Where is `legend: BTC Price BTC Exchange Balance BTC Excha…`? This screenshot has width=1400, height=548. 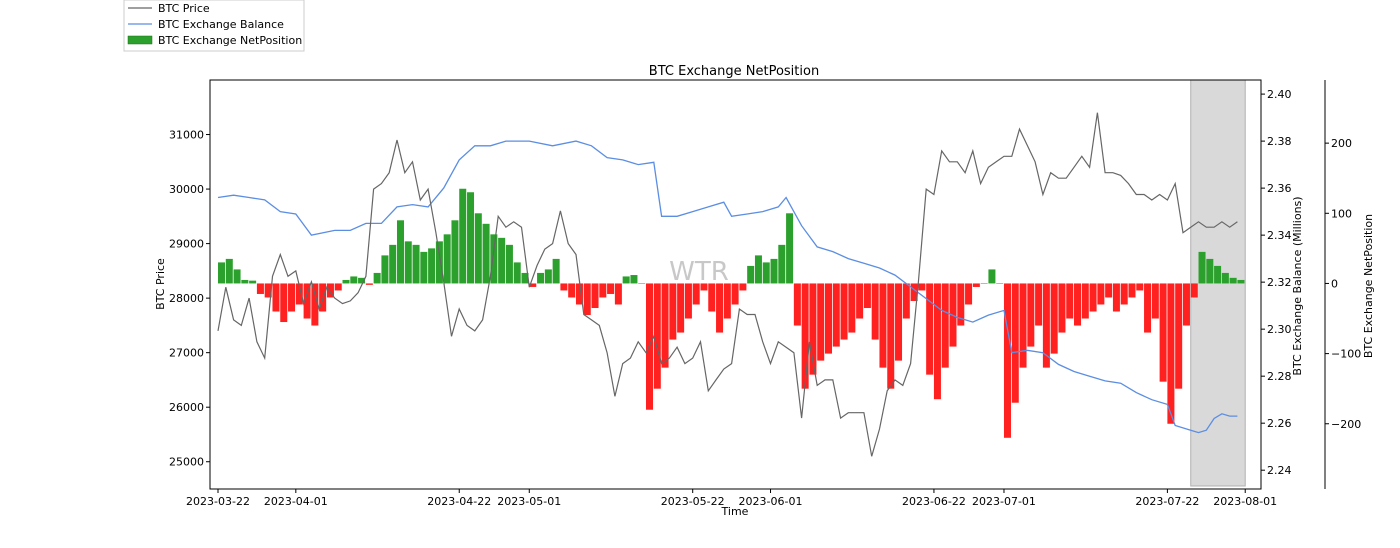 legend: BTC Price BTC Exchange Balance BTC Excha… is located at coordinates (214, 26).